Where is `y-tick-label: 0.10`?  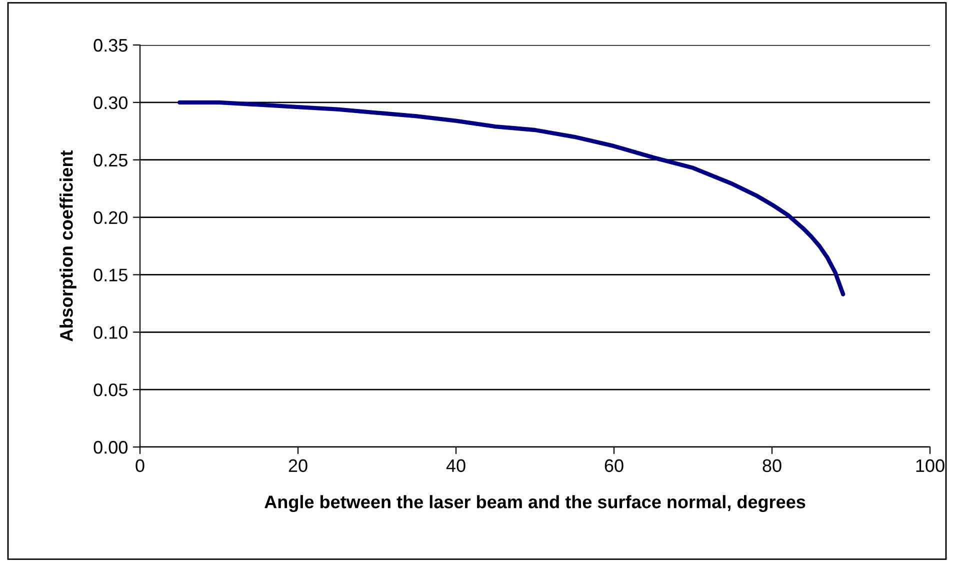
y-tick-label: 0.10 is located at coordinates (111, 332).